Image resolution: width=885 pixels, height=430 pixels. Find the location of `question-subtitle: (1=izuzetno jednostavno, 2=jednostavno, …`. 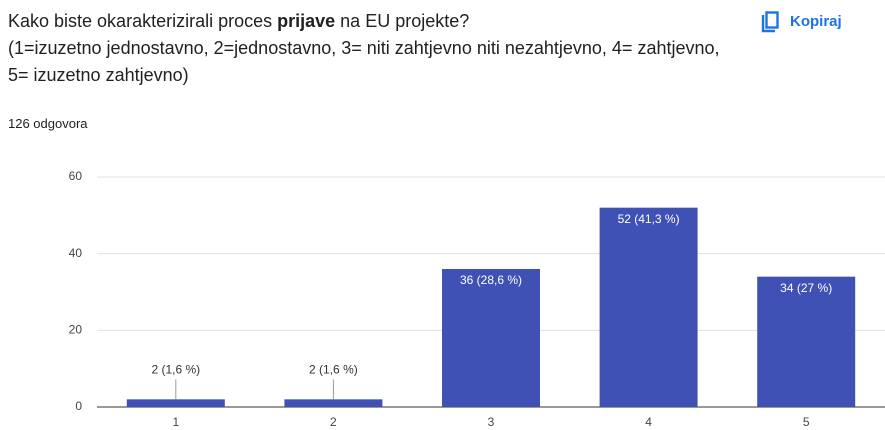

question-subtitle: (1=izuzetno jednostavno, 2=jednostavno, … is located at coordinates (364, 61).